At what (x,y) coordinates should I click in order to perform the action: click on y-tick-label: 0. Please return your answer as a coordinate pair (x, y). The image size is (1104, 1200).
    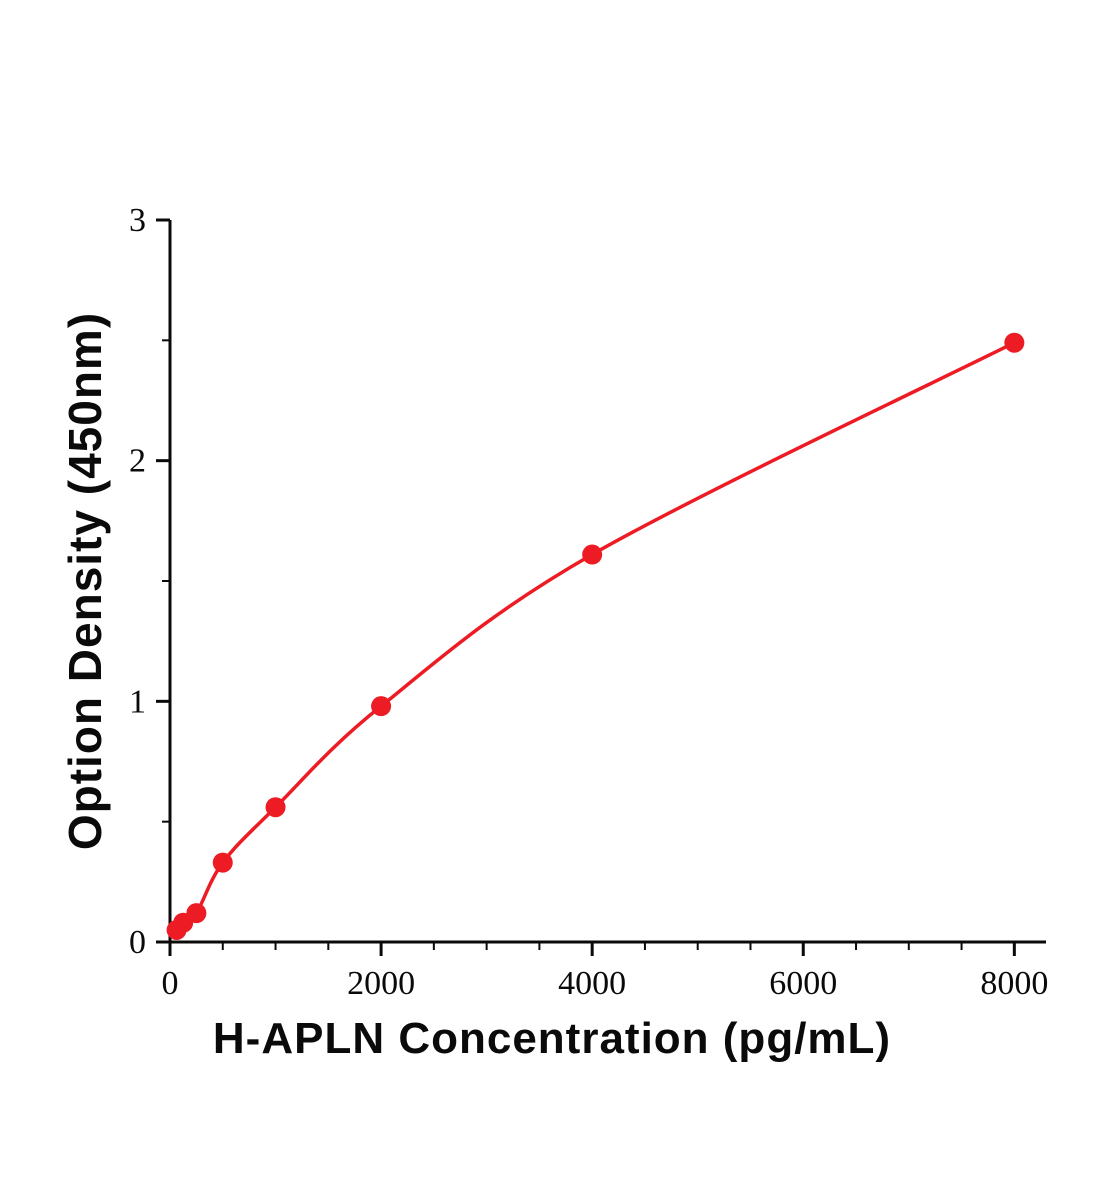
    Looking at the image, I should click on (137, 942).